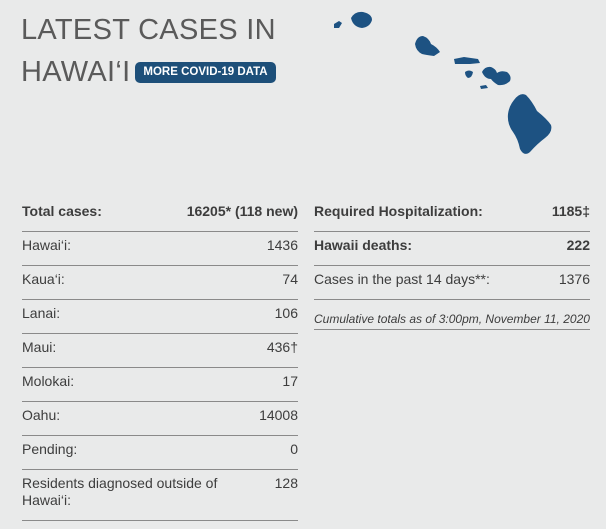  I want to click on title-line: LATEST CASES IN, so click(148, 30).